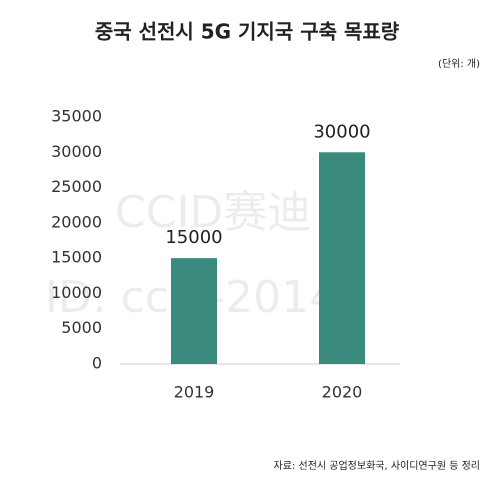 This screenshot has height=492, width=494. I want to click on value-label: 15000, so click(193, 237).